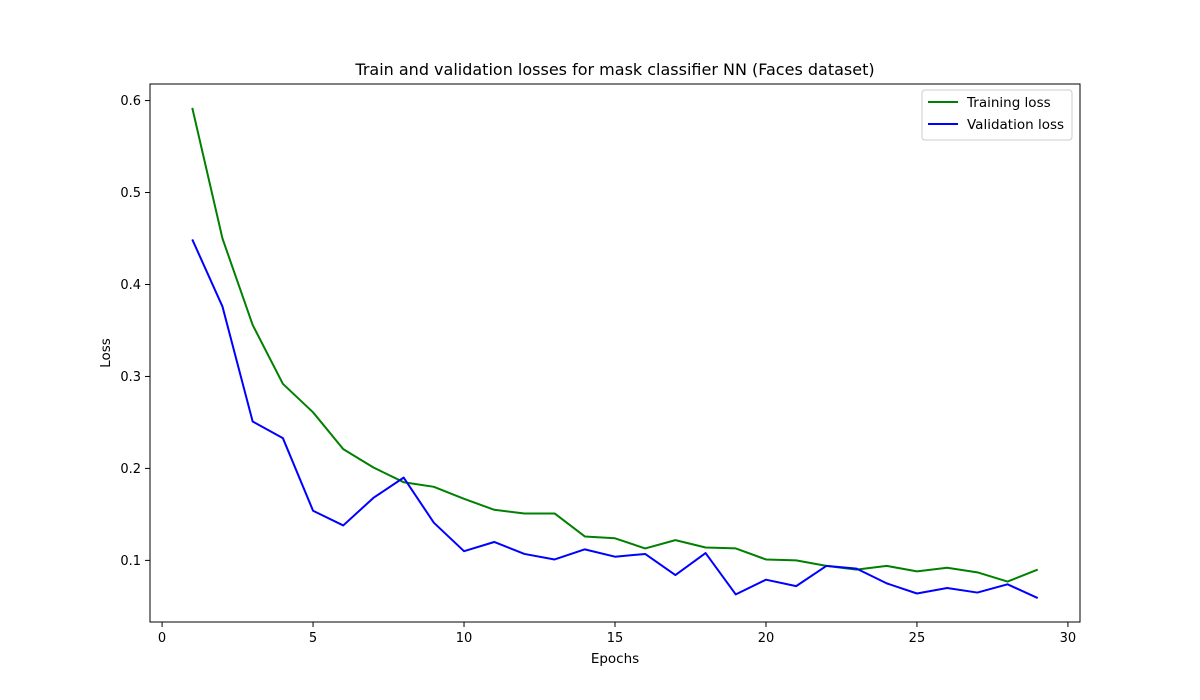  What do you see at coordinates (130, 101) in the screenshot?
I see `y-tick-label: 0.6` at bounding box center [130, 101].